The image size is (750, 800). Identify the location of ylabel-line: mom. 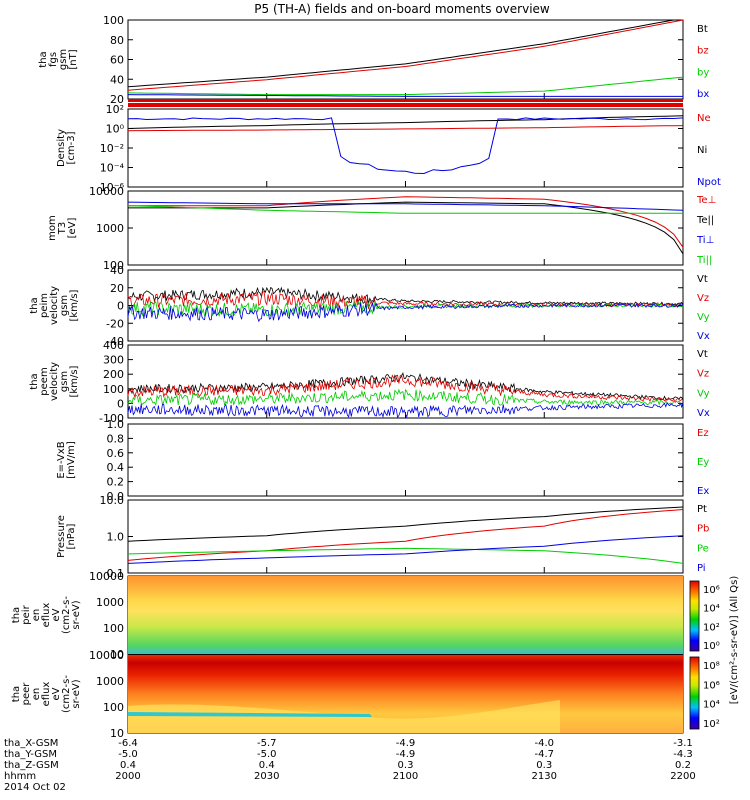
(52, 228).